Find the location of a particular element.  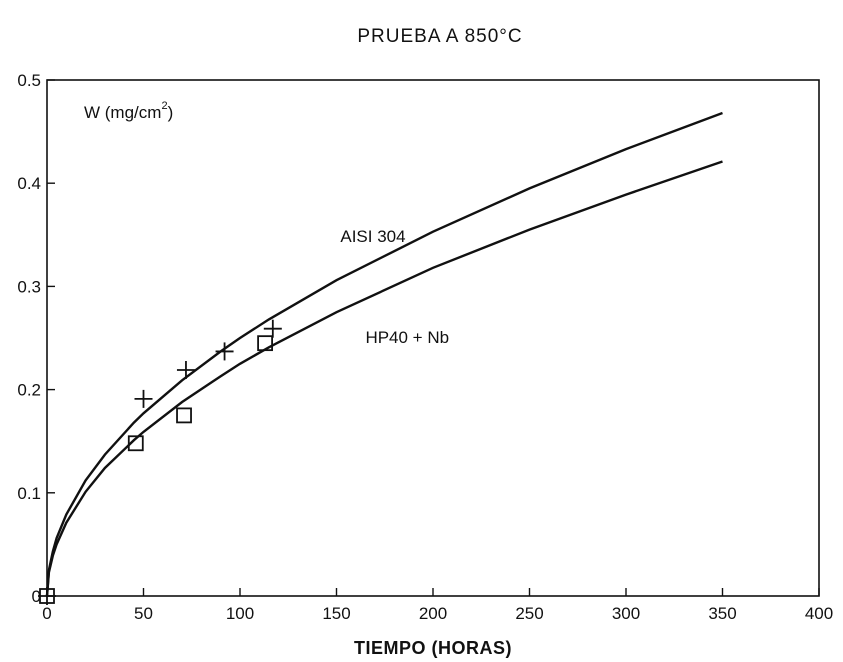

y-axis-ticks: 0 0.1 0.2 0.3 0.4 0.5 is located at coordinates (36, 338).